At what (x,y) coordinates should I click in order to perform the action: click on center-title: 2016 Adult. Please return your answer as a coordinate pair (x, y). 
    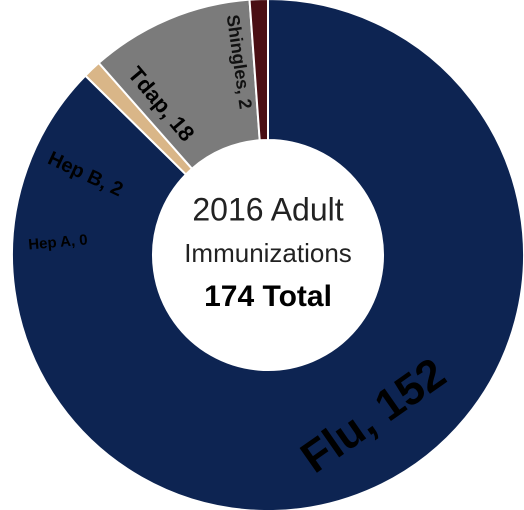
    Looking at the image, I should click on (267, 209).